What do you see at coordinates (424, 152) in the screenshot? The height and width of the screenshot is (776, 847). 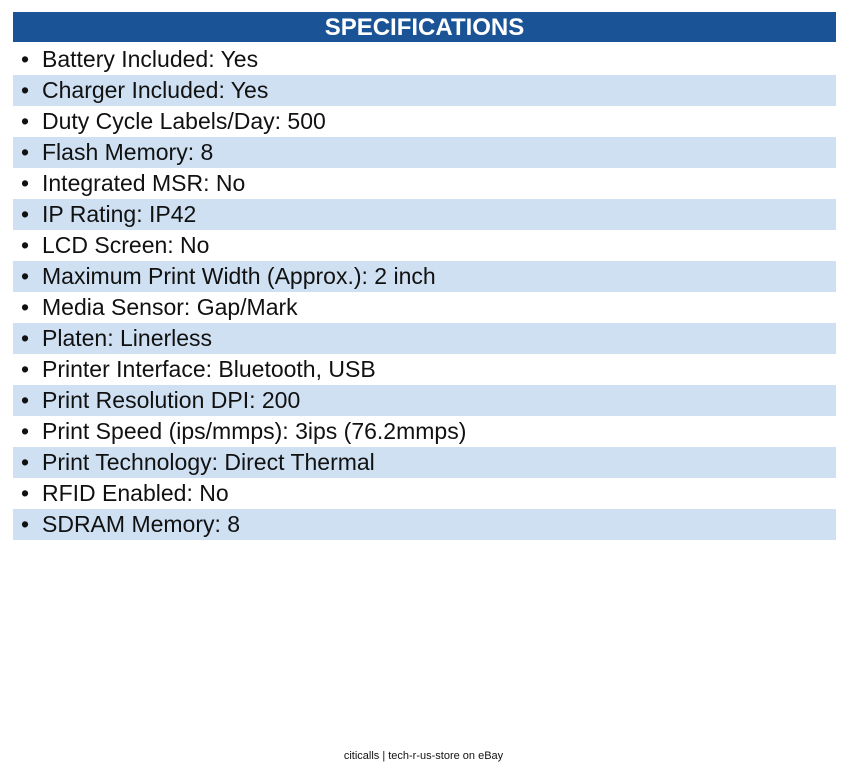 I see `spec-item: Flash Memory: 8` at bounding box center [424, 152].